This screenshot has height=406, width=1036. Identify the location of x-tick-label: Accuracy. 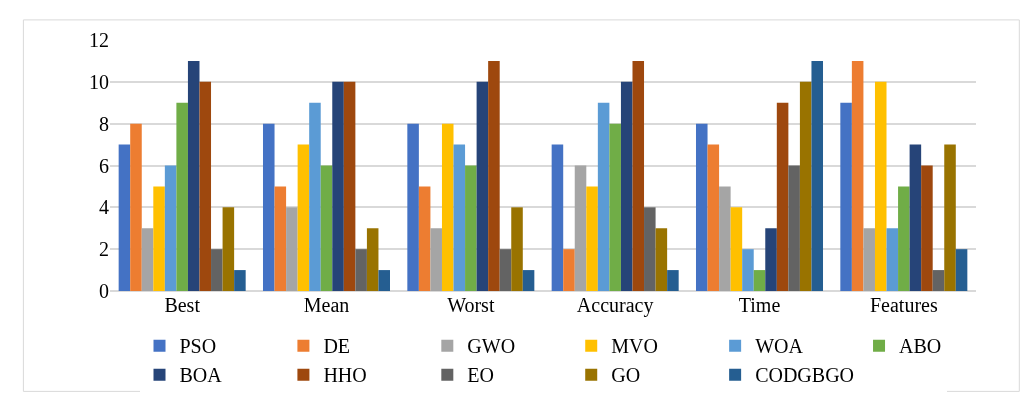
(615, 305).